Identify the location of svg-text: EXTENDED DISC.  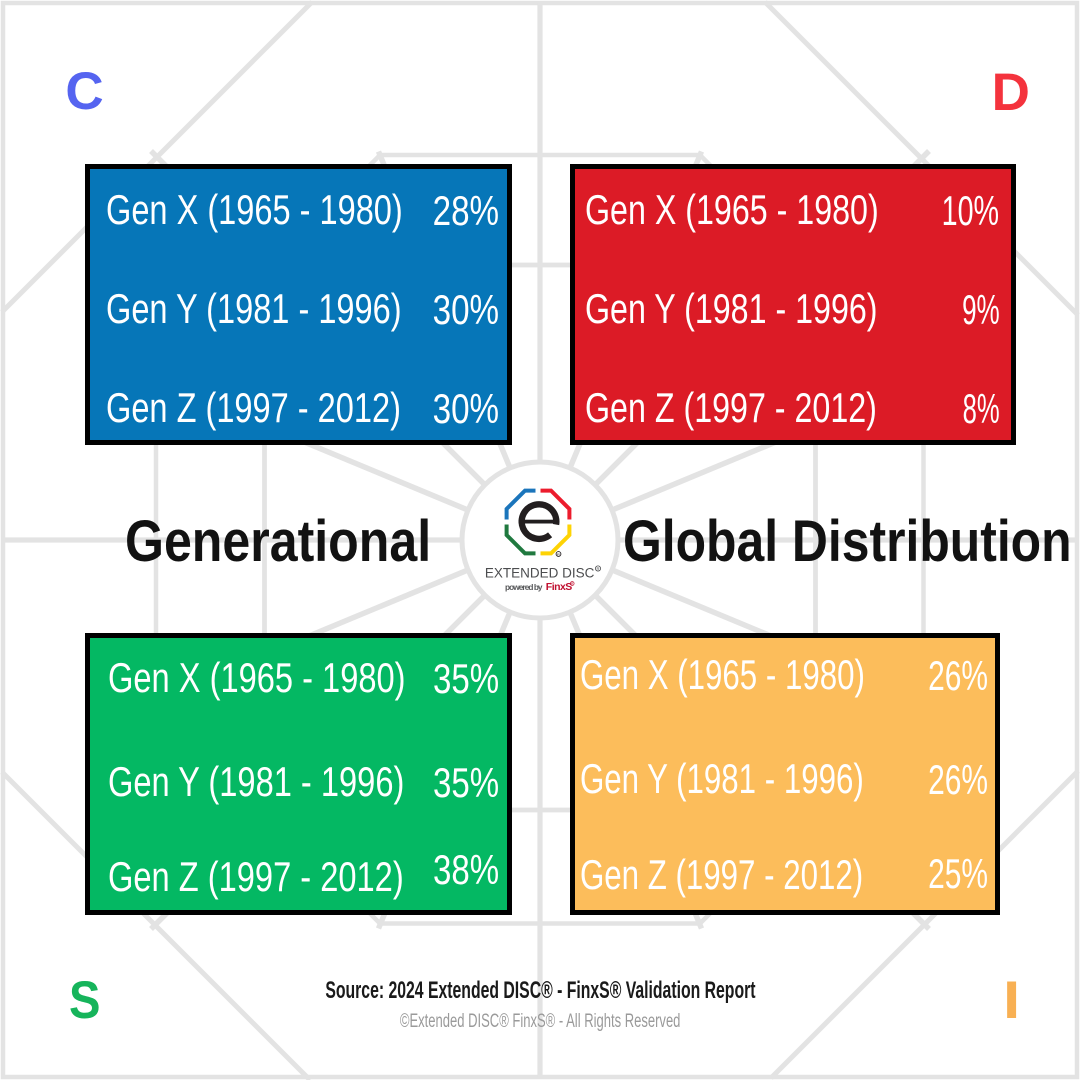
(540, 573).